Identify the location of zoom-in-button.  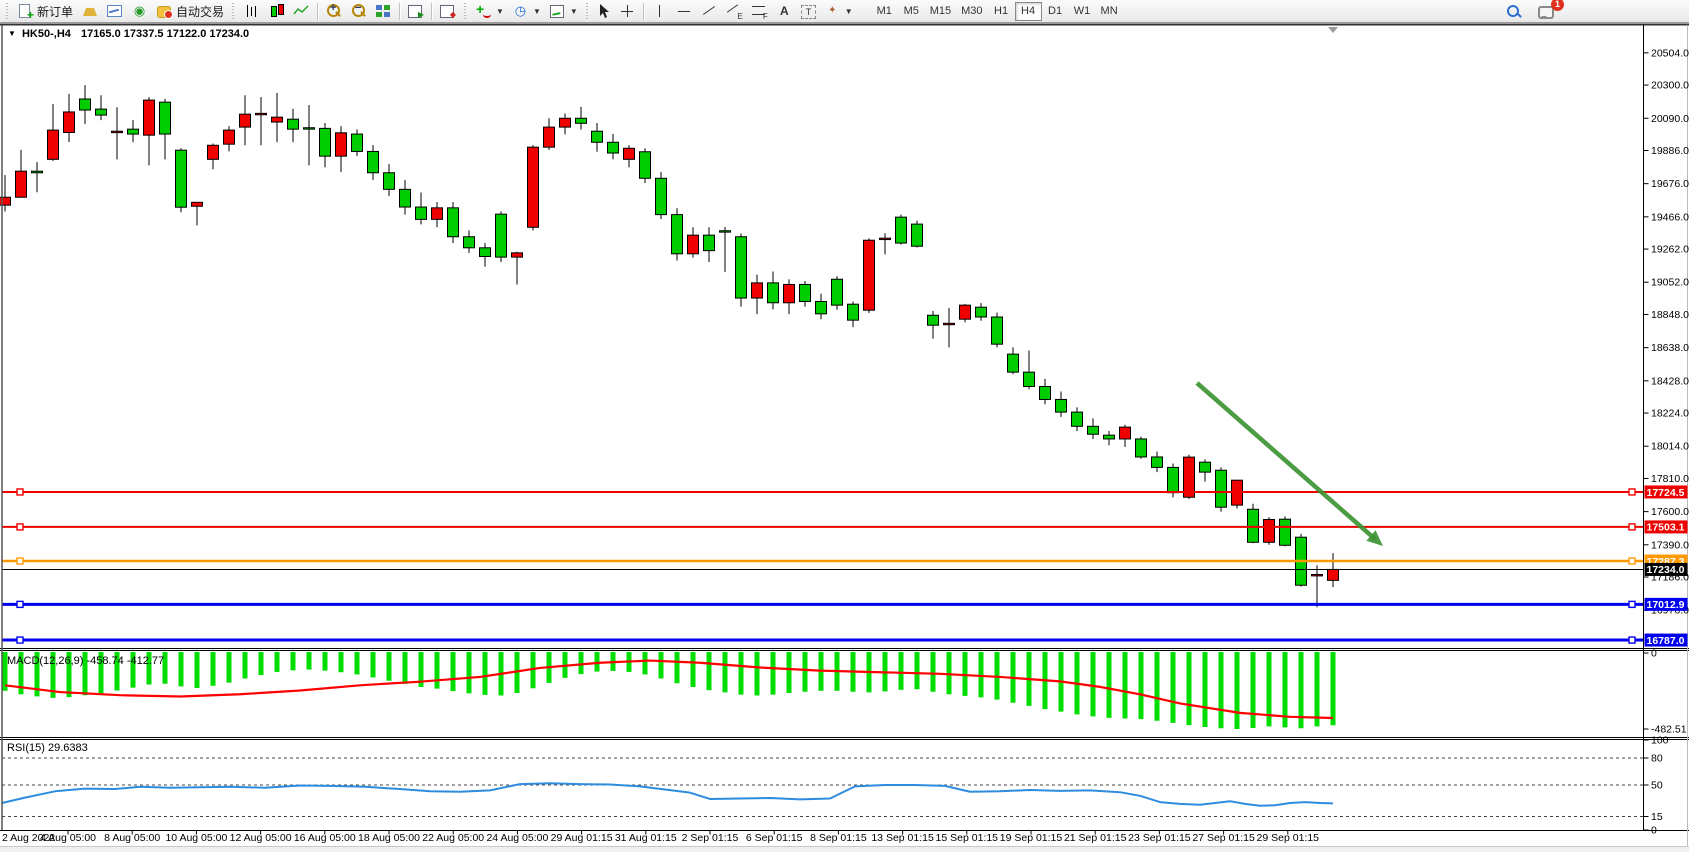
(333, 11).